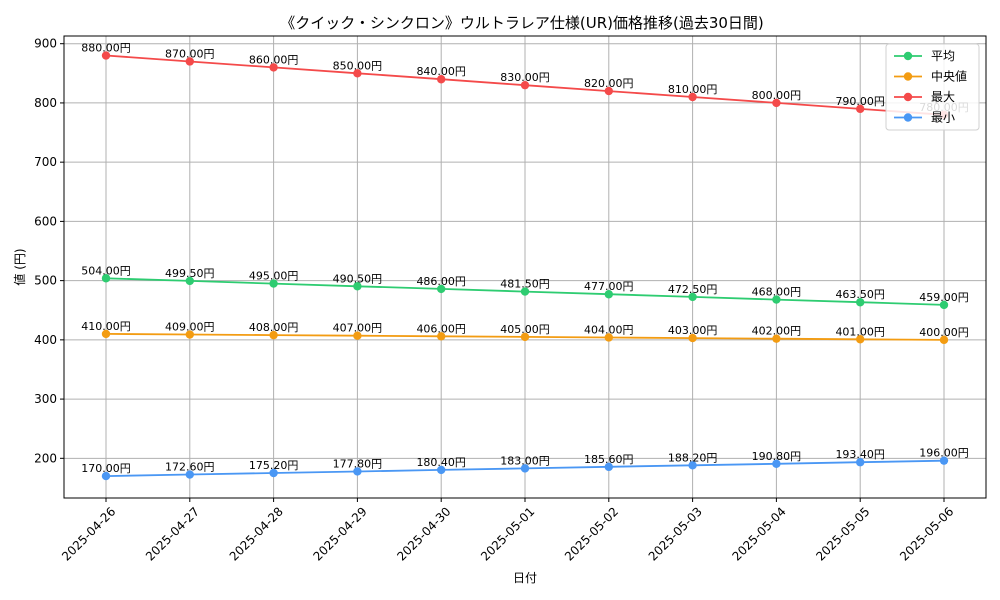  Describe the element at coordinates (358, 278) in the screenshot. I see `data-label: 490.50円` at that location.